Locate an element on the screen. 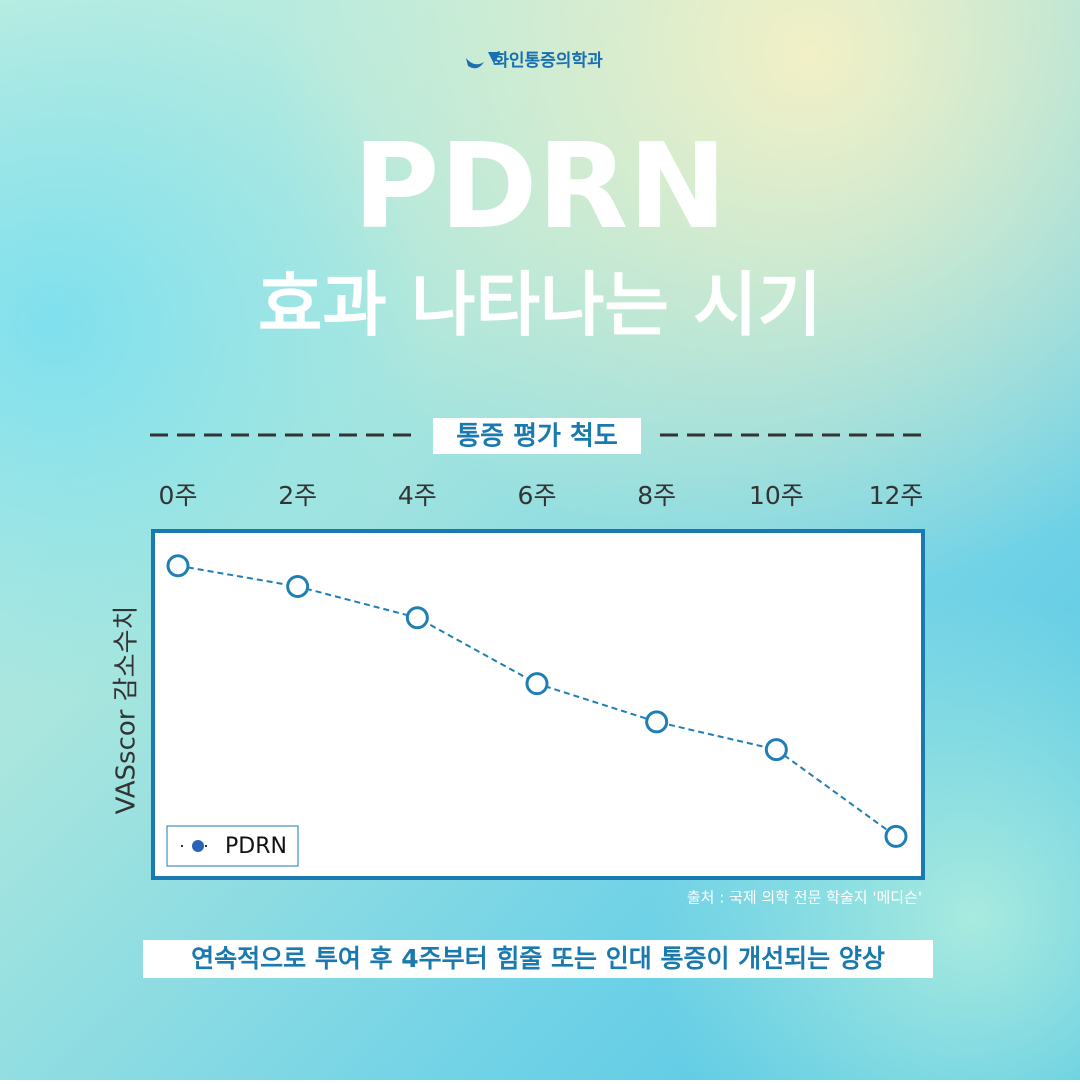 This screenshot has height=1084, width=1080. legend-box is located at coordinates (232, 846).